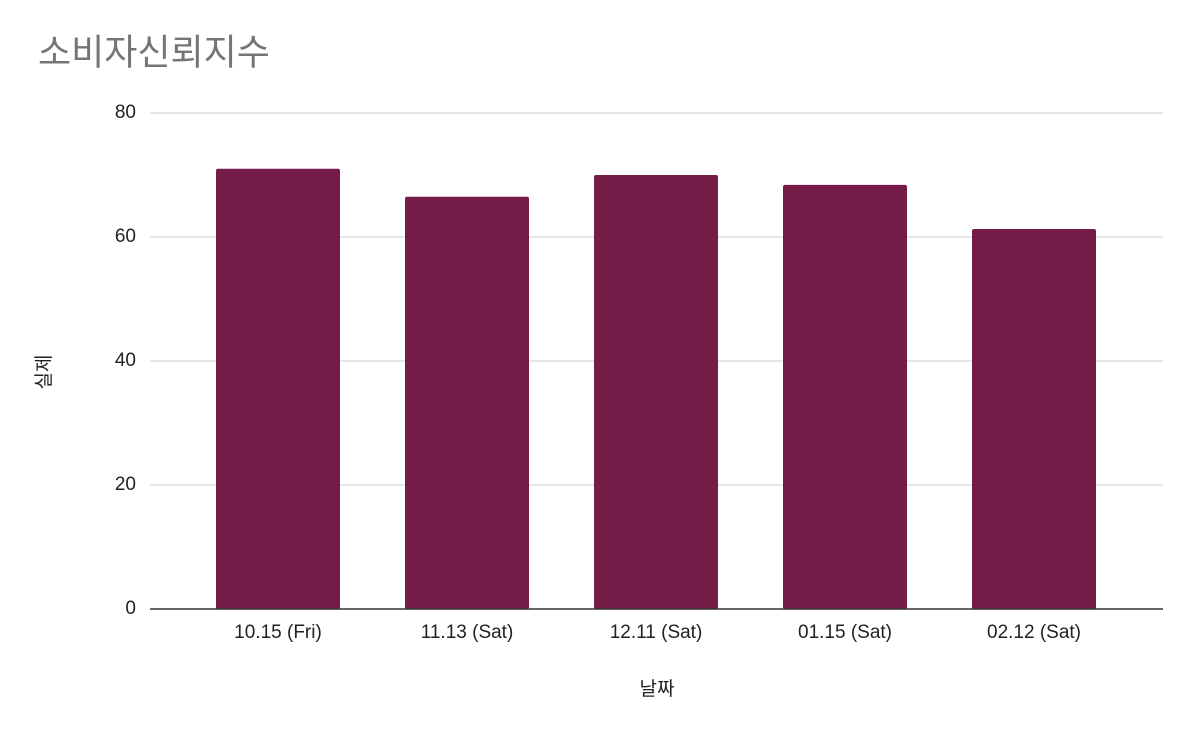 Image resolution: width=1200 pixels, height=742 pixels. What do you see at coordinates (278, 632) in the screenshot?
I see `x-tick-label: 10.15 (Fri)` at bounding box center [278, 632].